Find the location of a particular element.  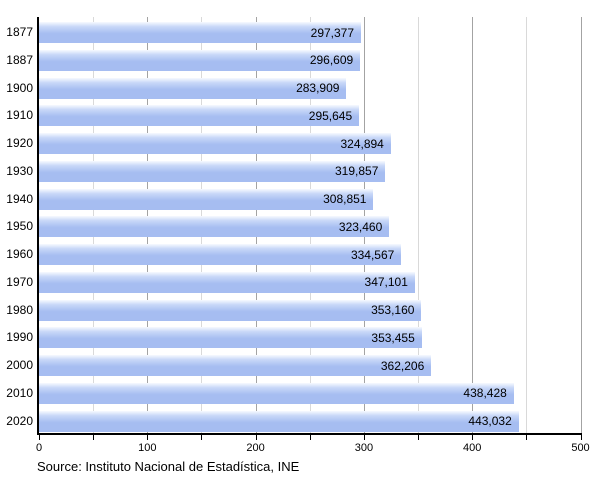

bar-row: 1920 324,894 is located at coordinates (294, 142).